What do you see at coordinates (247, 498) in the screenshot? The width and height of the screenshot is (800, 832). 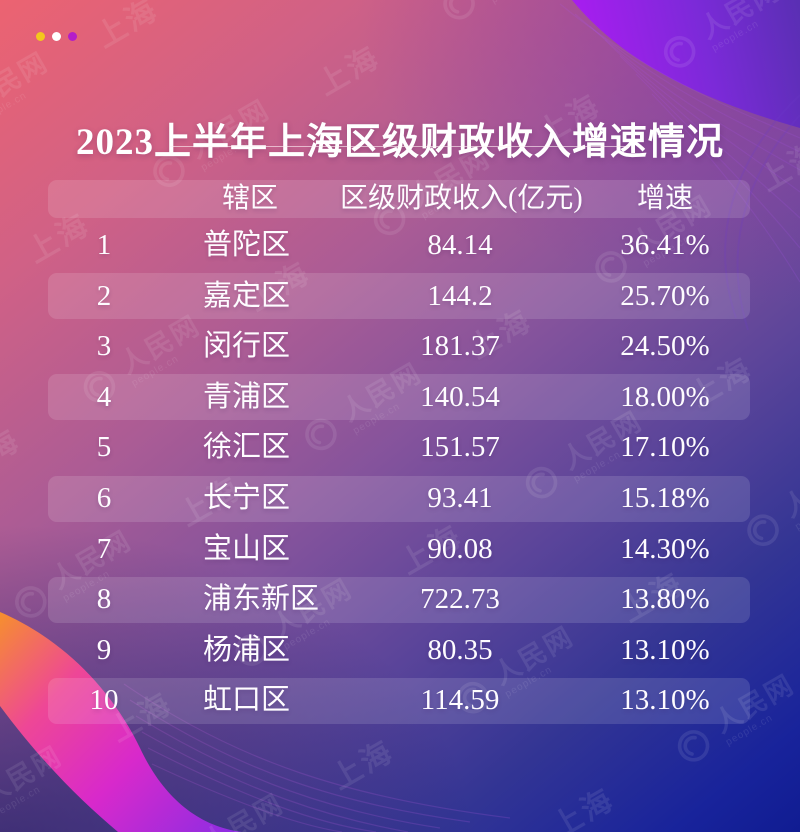 I see `district-cell: 长宁区` at bounding box center [247, 498].